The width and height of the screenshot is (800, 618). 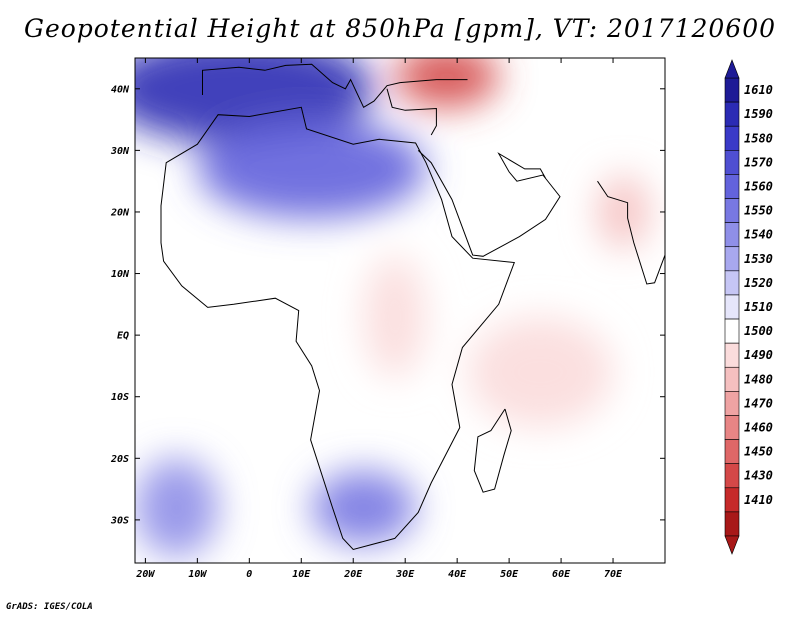 I want to click on colorbar-label: 1560, so click(x=758, y=186).